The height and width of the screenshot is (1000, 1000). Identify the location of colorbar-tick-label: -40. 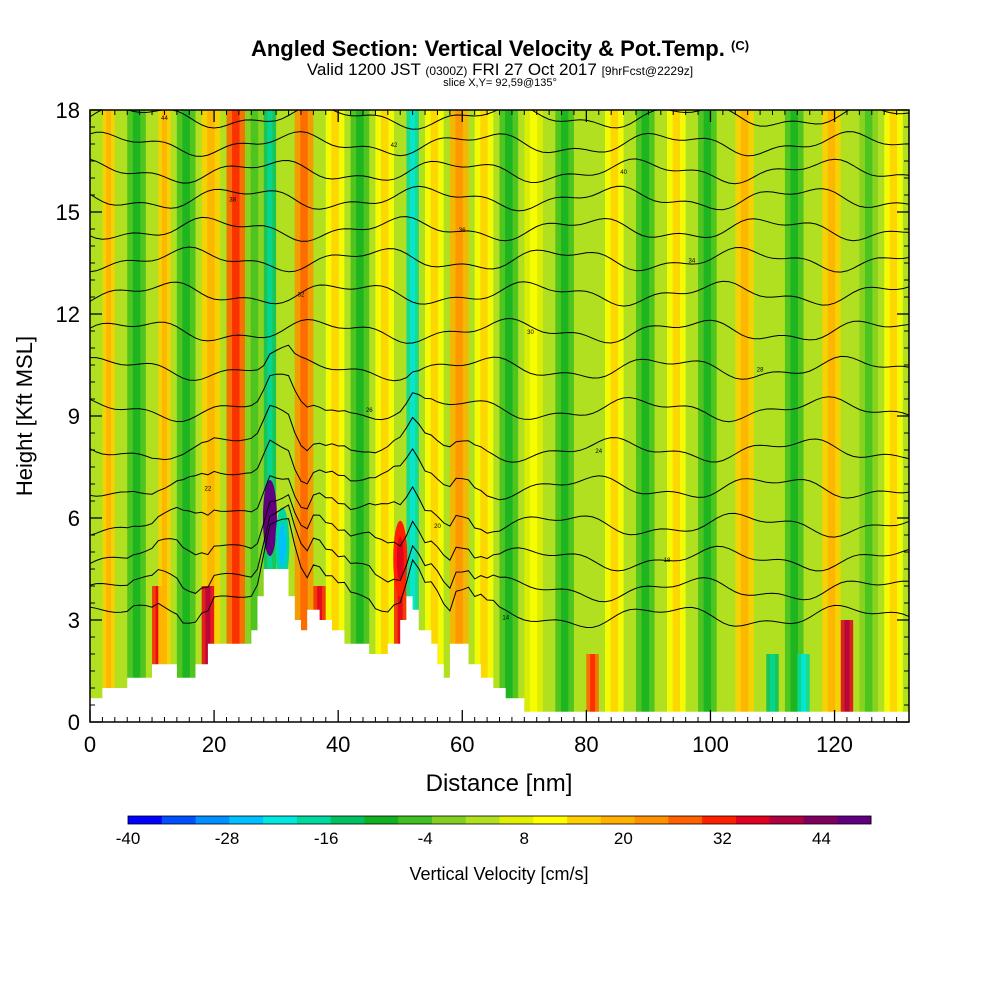
(128, 838).